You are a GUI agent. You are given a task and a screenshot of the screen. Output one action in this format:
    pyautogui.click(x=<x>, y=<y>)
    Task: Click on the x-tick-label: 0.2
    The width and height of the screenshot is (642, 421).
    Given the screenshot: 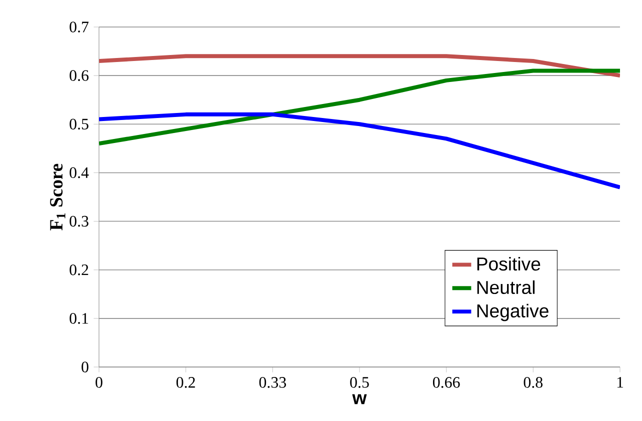 What is the action you would take?
    pyautogui.click(x=185, y=382)
    